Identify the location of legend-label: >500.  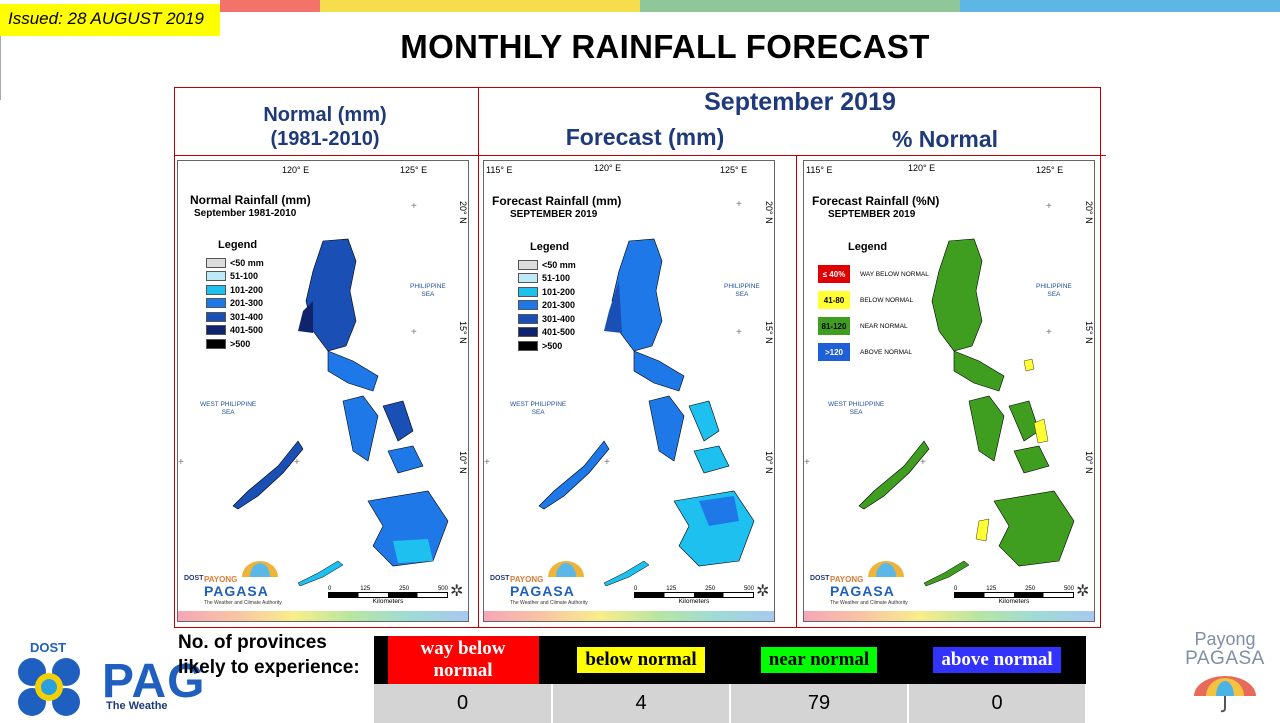
(552, 345).